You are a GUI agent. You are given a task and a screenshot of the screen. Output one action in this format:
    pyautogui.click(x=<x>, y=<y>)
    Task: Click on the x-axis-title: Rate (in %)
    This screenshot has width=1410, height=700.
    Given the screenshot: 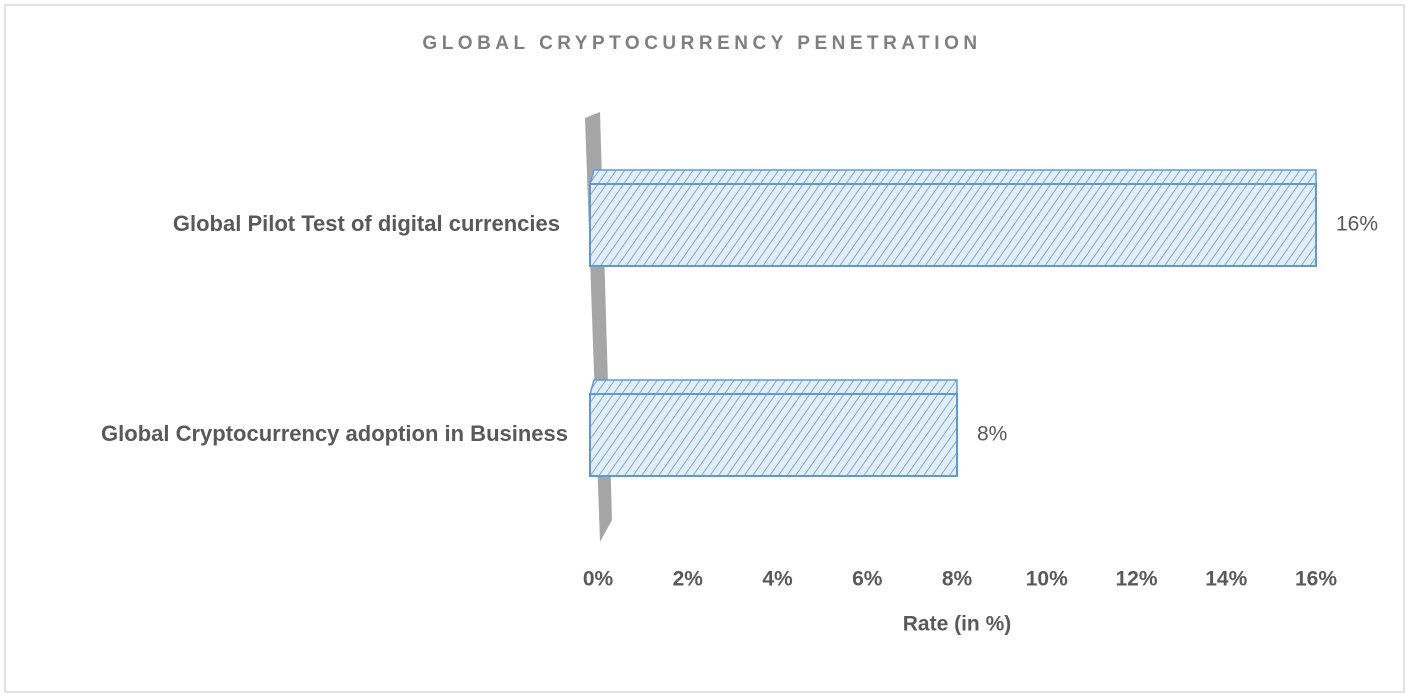 What is the action you would take?
    pyautogui.click(x=957, y=624)
    